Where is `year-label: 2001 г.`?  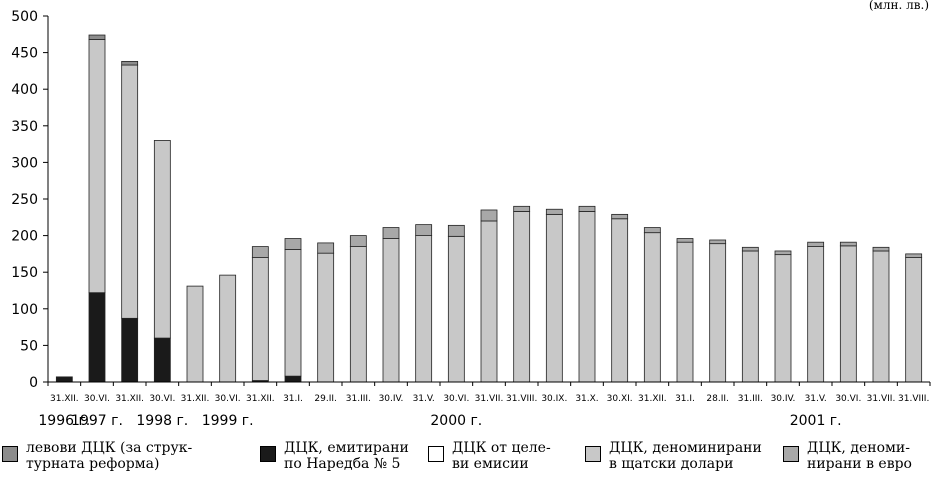
year-label: 2001 г. is located at coordinates (816, 421).